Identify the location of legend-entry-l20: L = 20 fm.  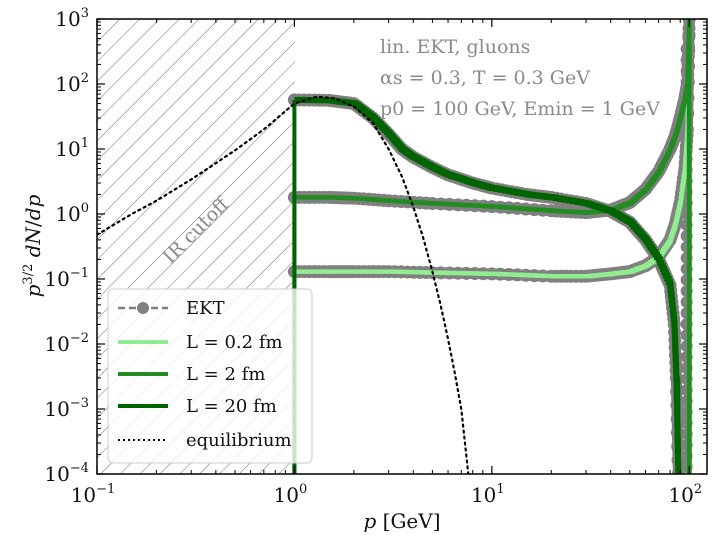
(197, 406).